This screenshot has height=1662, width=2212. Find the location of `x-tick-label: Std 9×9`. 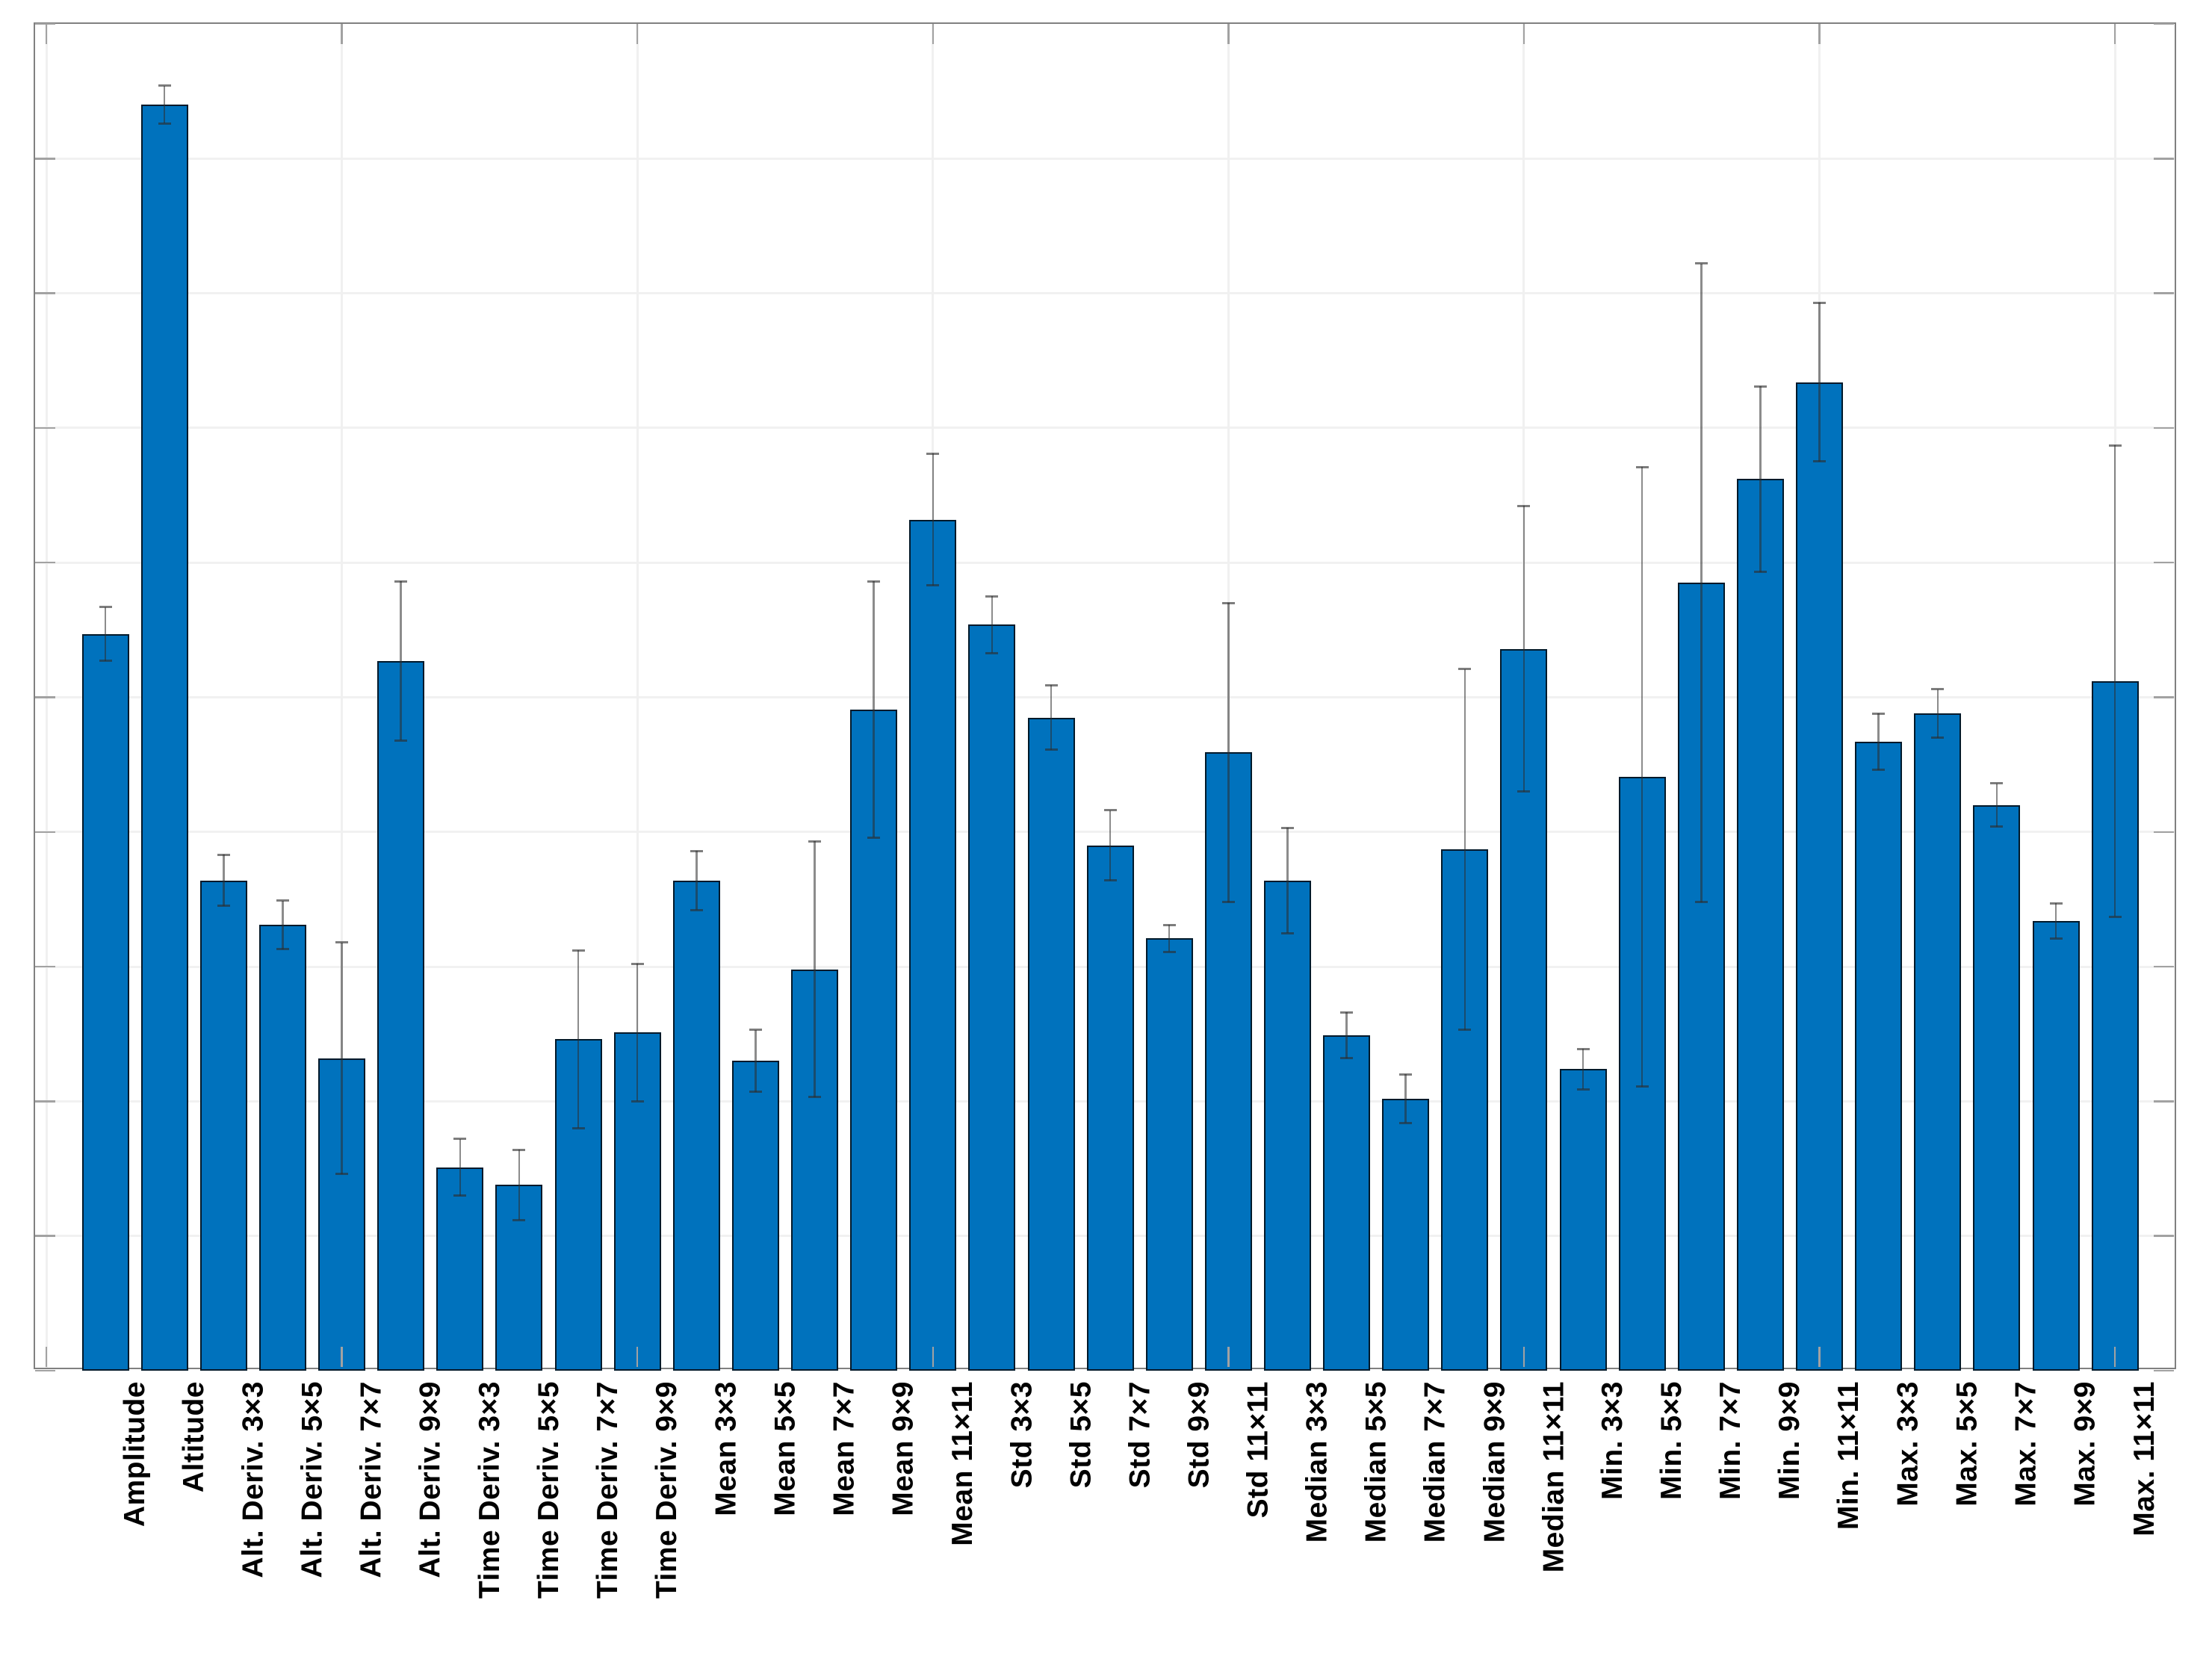

x-tick-label: Std 9×9 is located at coordinates (1199, 1435).